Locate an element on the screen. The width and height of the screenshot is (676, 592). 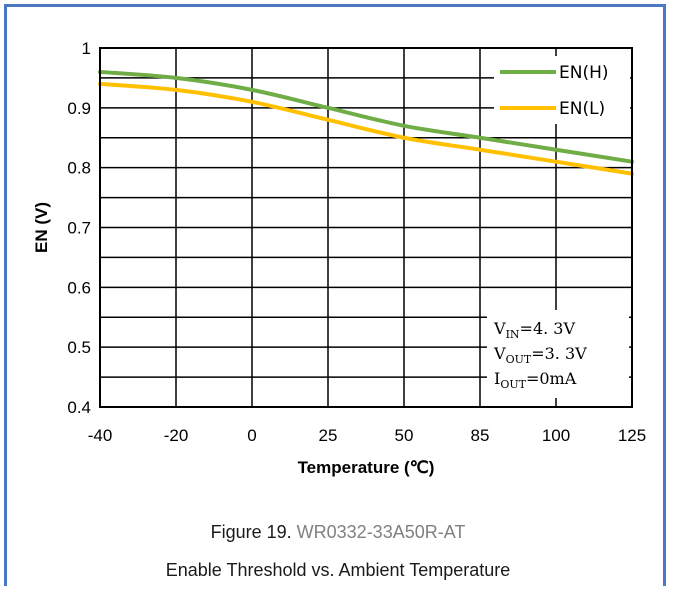
series-line-en-h is located at coordinates (366, 116).